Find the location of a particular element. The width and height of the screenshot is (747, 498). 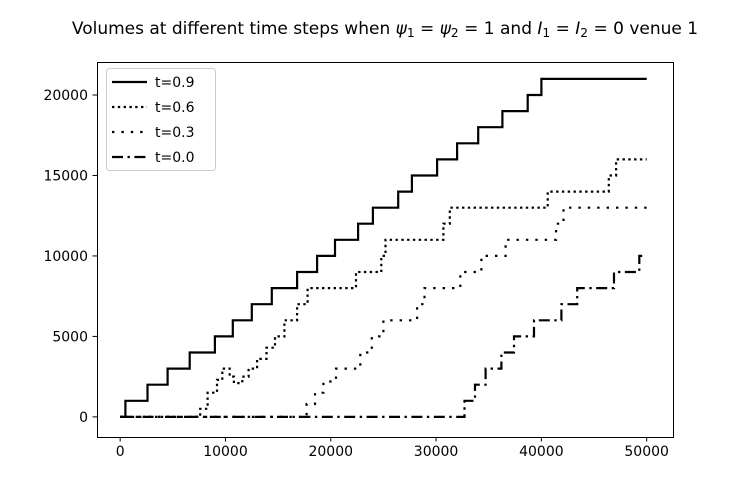

x-tick-label: 30000 is located at coordinates (436, 452).